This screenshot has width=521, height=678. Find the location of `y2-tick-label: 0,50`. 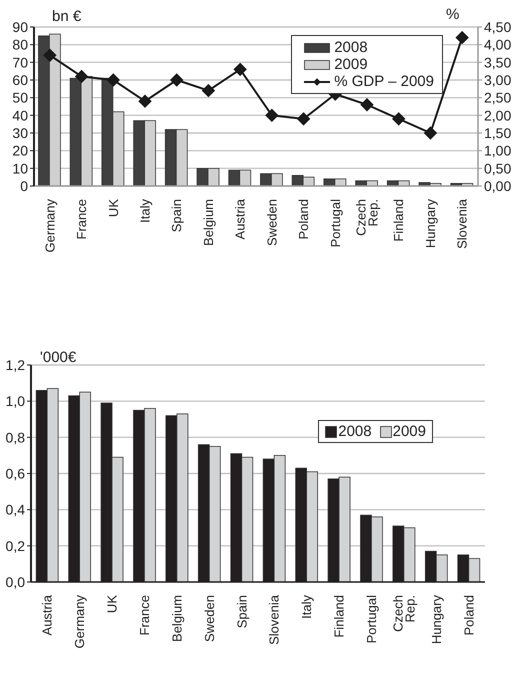

y2-tick-label: 0,50 is located at coordinates (498, 168).